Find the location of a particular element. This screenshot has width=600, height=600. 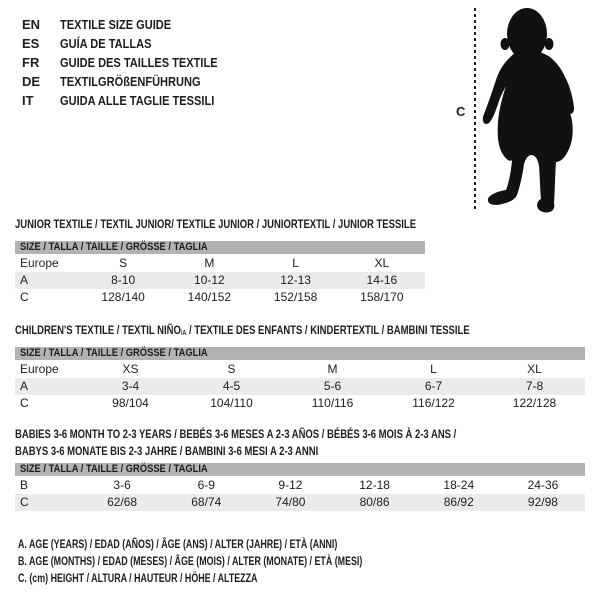

table-row: C 128/140 140/152 152/158 158/170 is located at coordinates (220, 297).